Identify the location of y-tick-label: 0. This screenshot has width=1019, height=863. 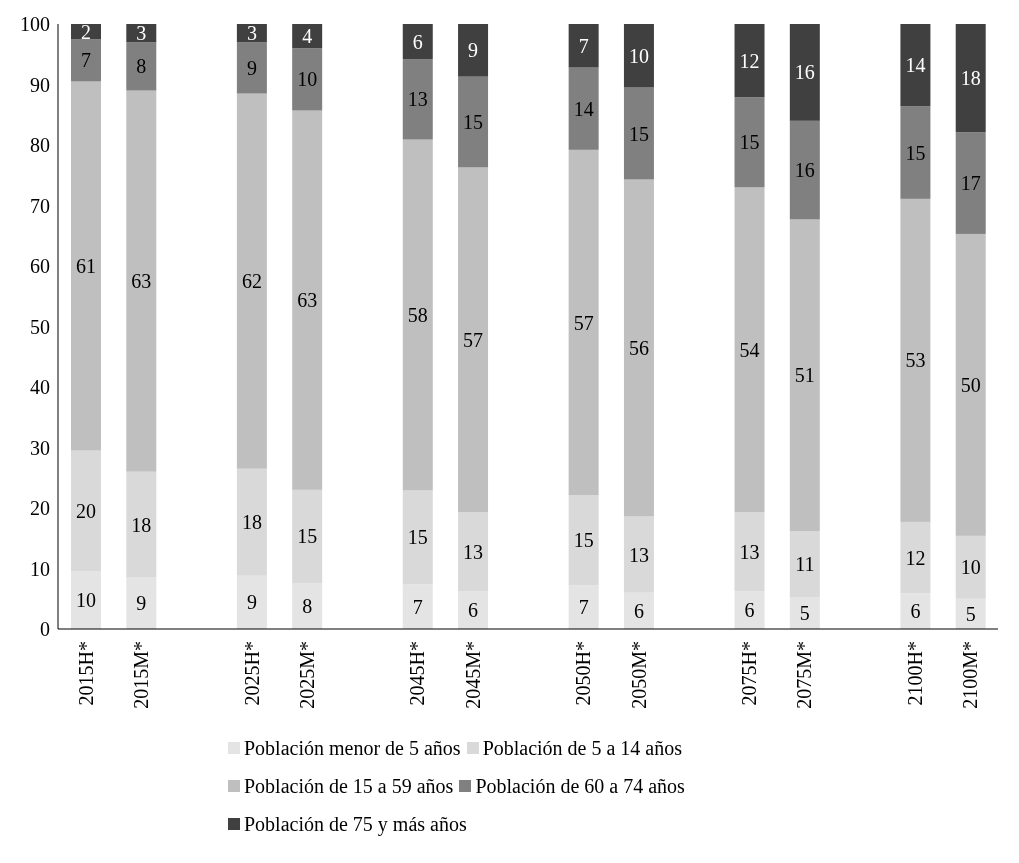
(45, 629).